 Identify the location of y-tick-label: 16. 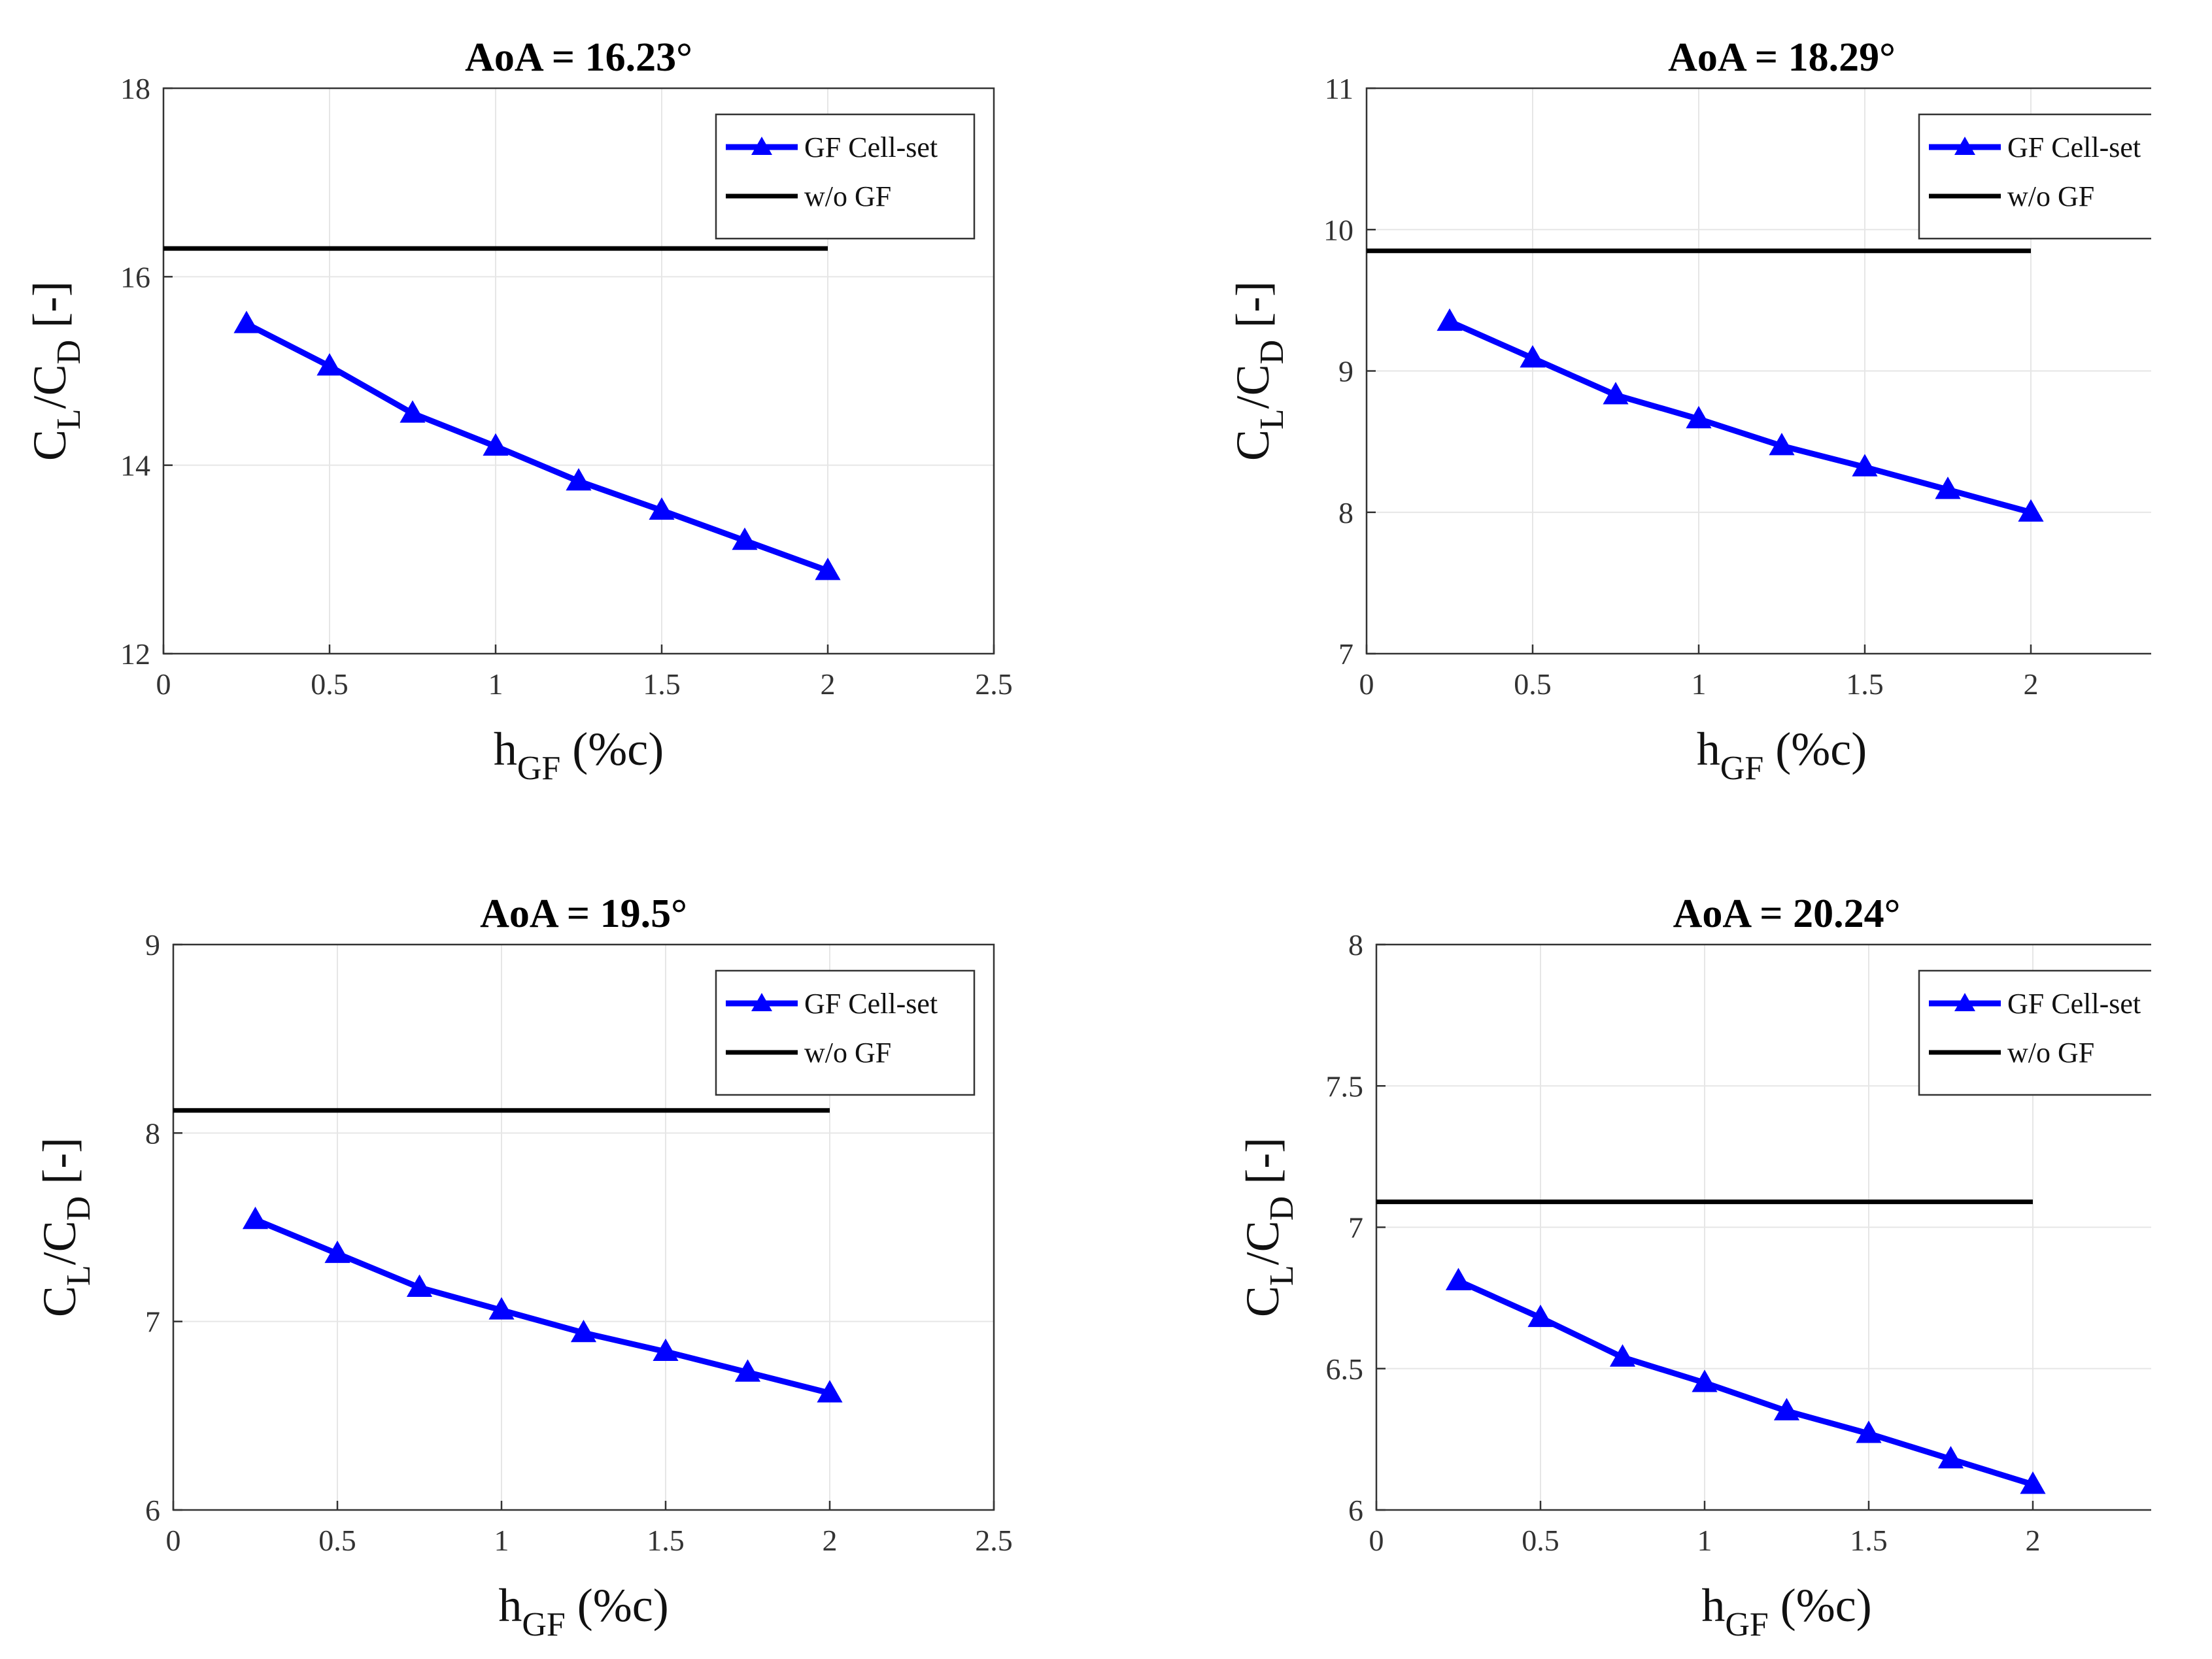
(135, 276).